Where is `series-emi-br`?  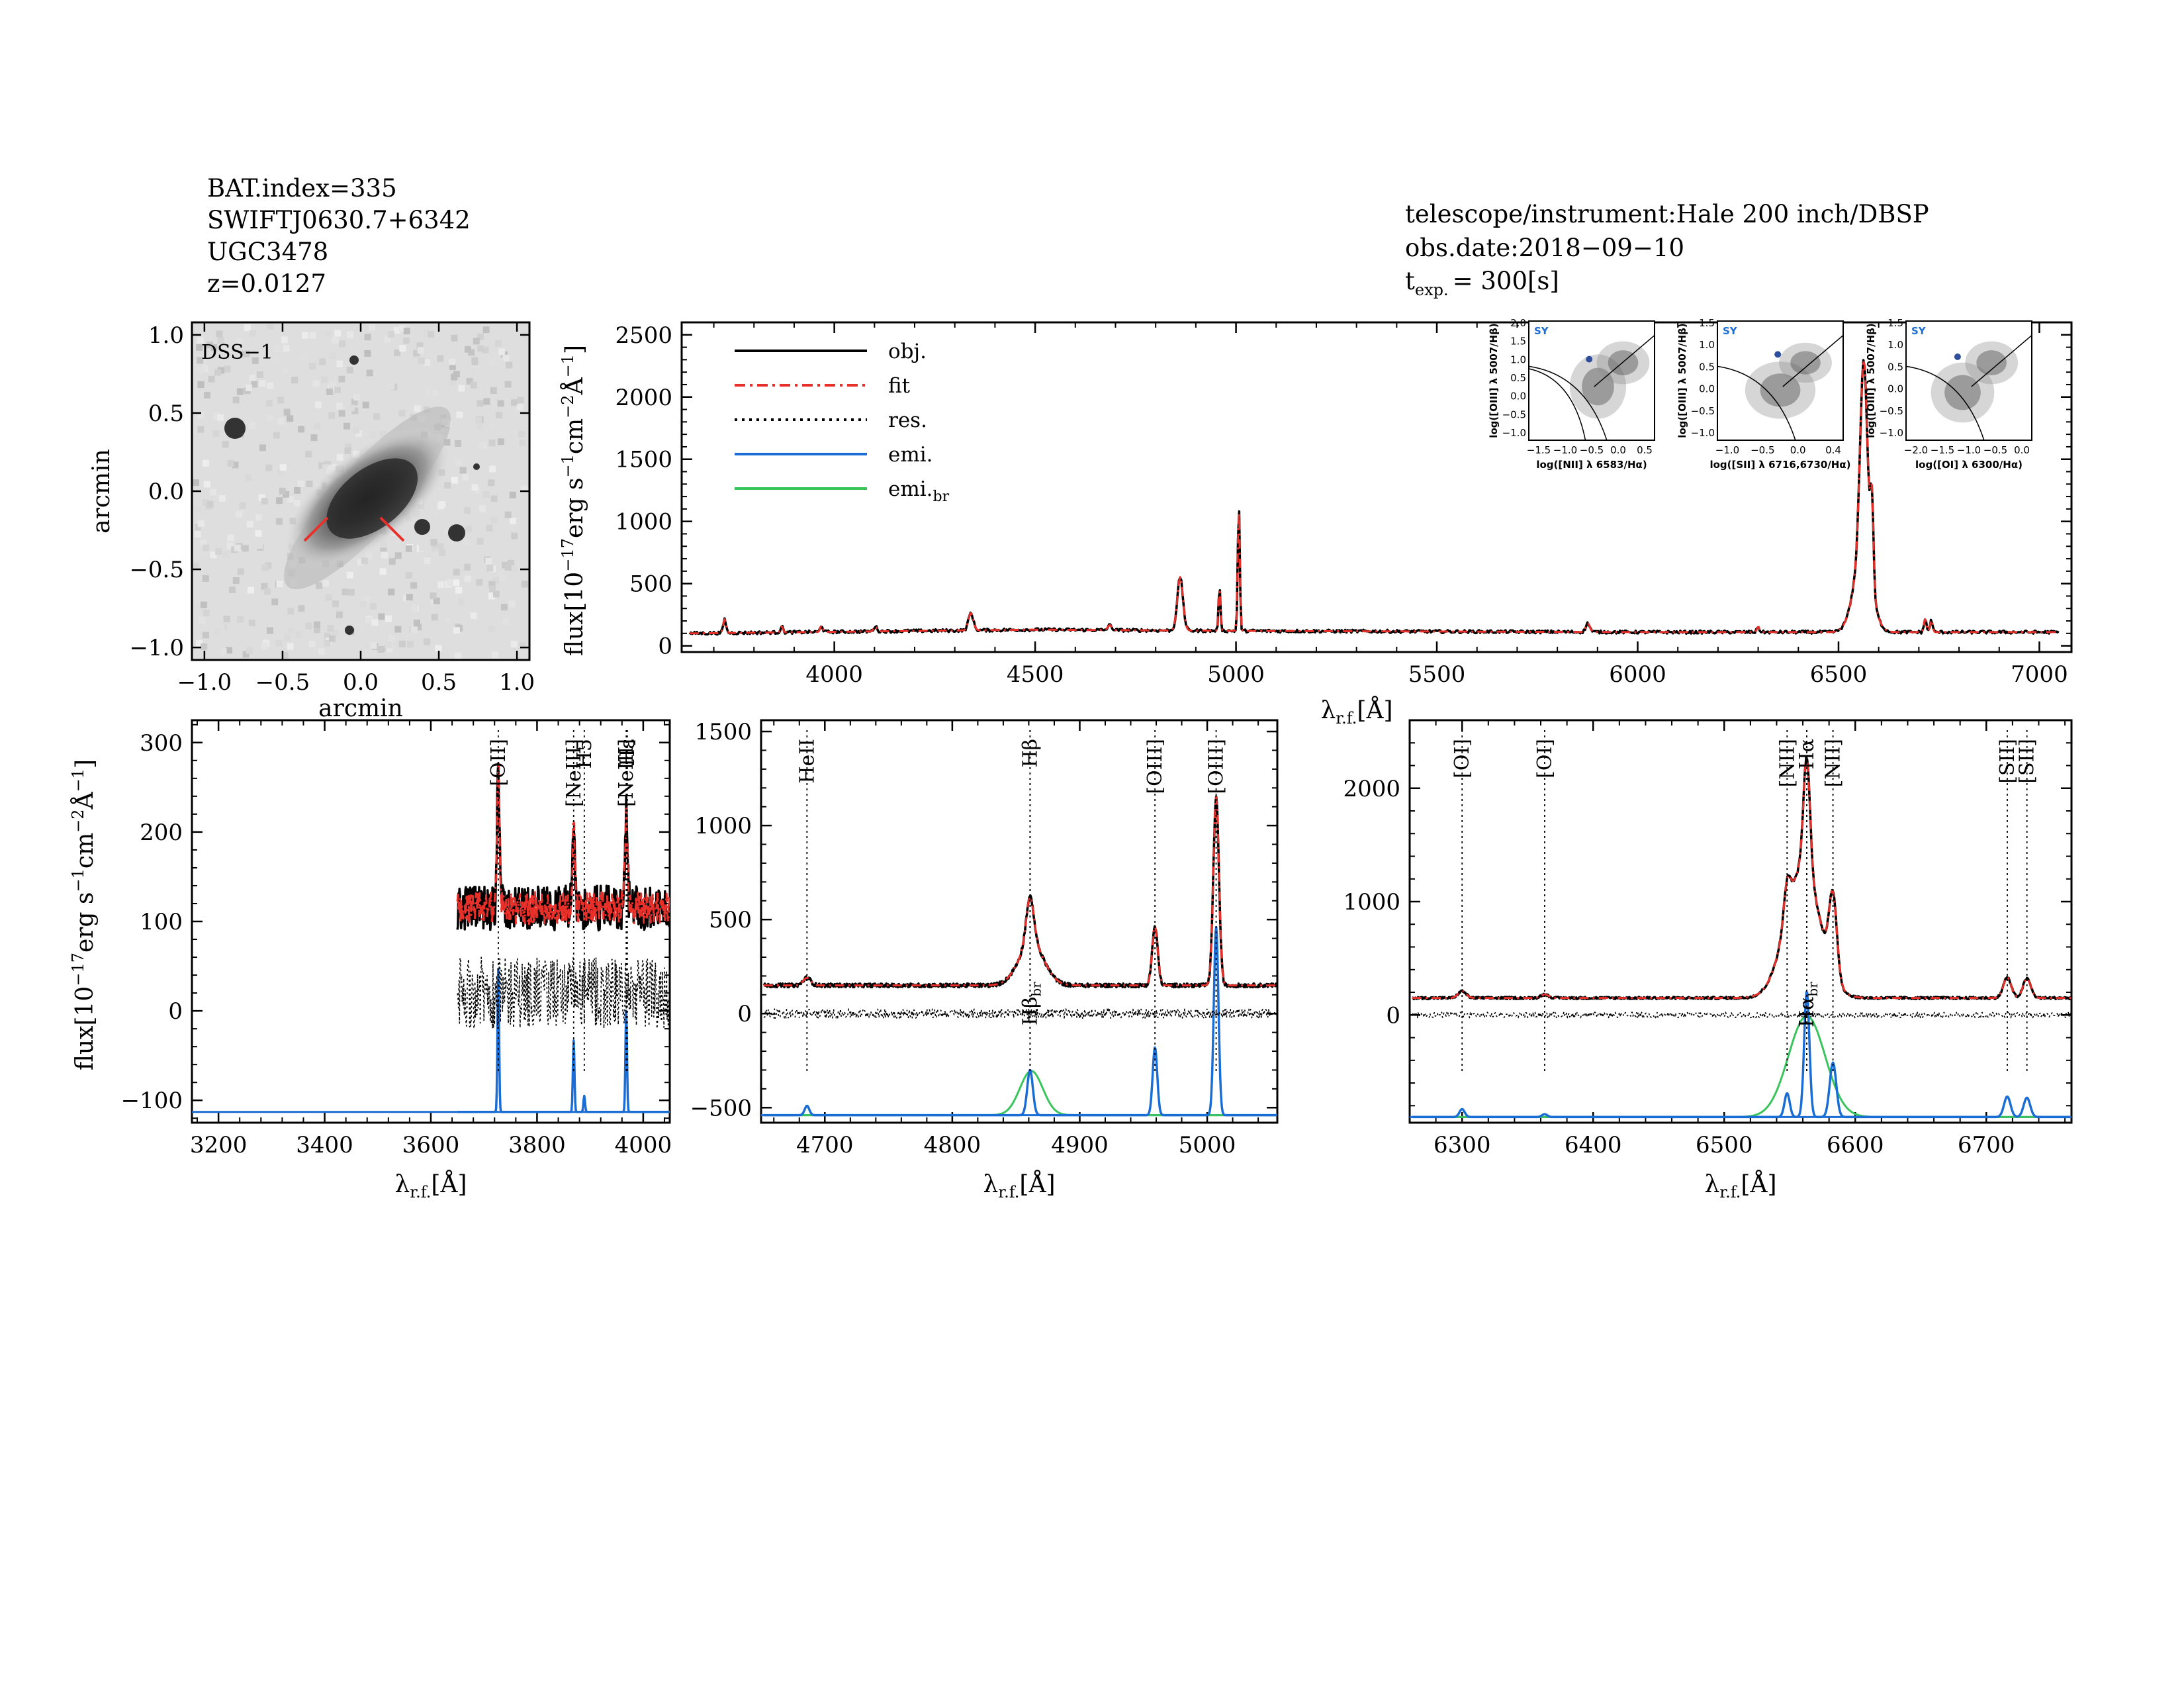 series-emi-br is located at coordinates (1020, 1093).